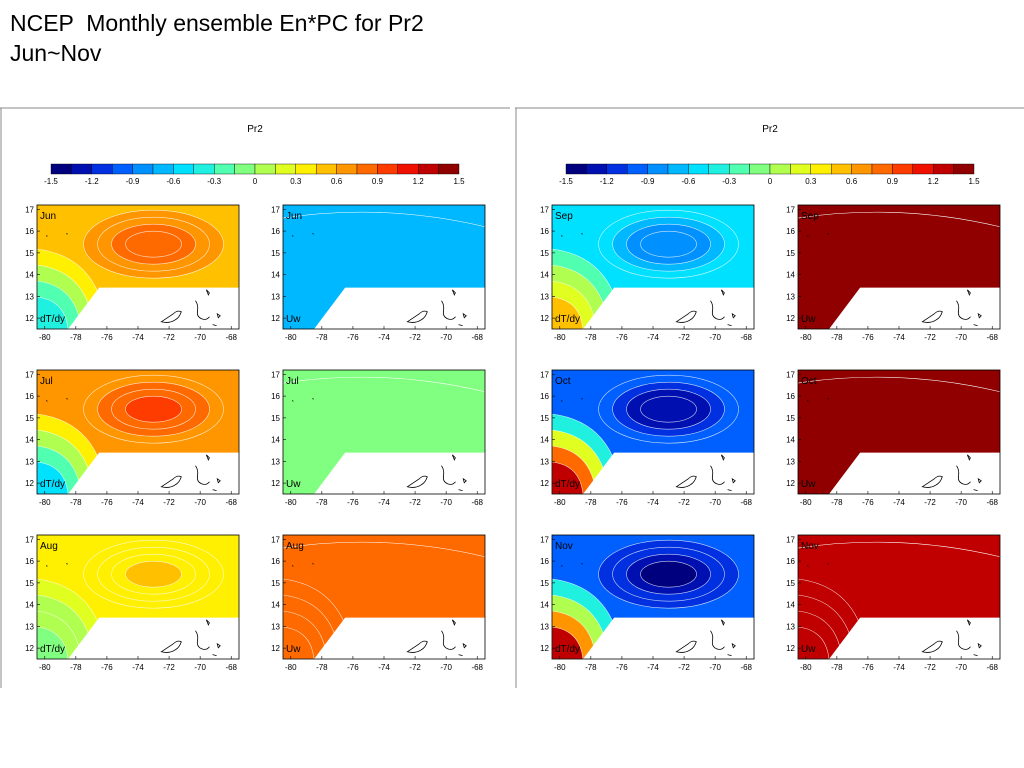 Image resolution: width=1024 pixels, height=768 pixels. What do you see at coordinates (852, 181) in the screenshot?
I see `colorbar-tick-label: 0.6` at bounding box center [852, 181].